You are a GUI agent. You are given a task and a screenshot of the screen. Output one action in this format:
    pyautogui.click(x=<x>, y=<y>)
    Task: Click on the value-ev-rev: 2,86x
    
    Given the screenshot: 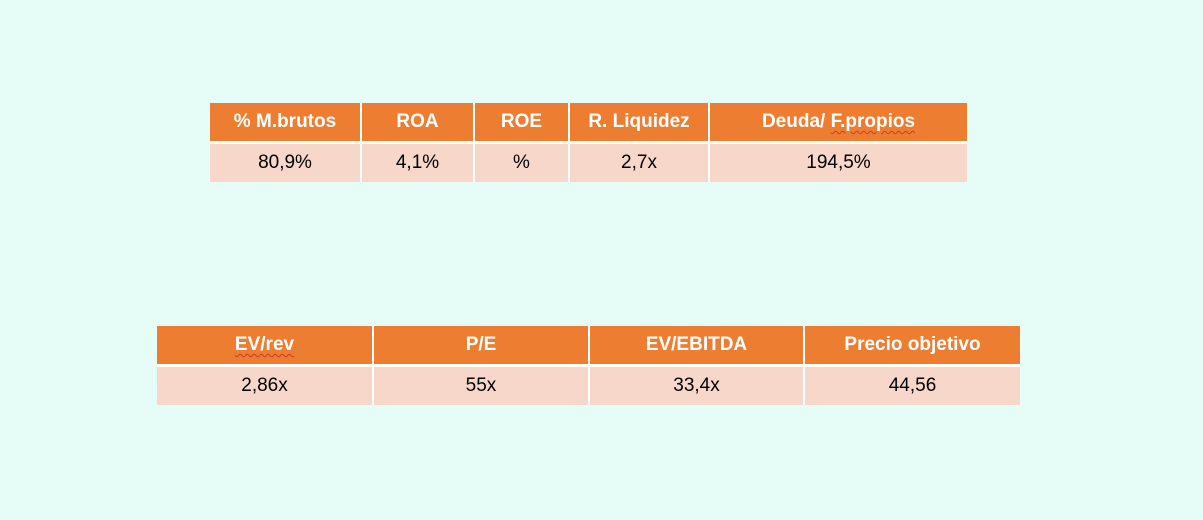 What is the action you would take?
    pyautogui.click(x=265, y=385)
    